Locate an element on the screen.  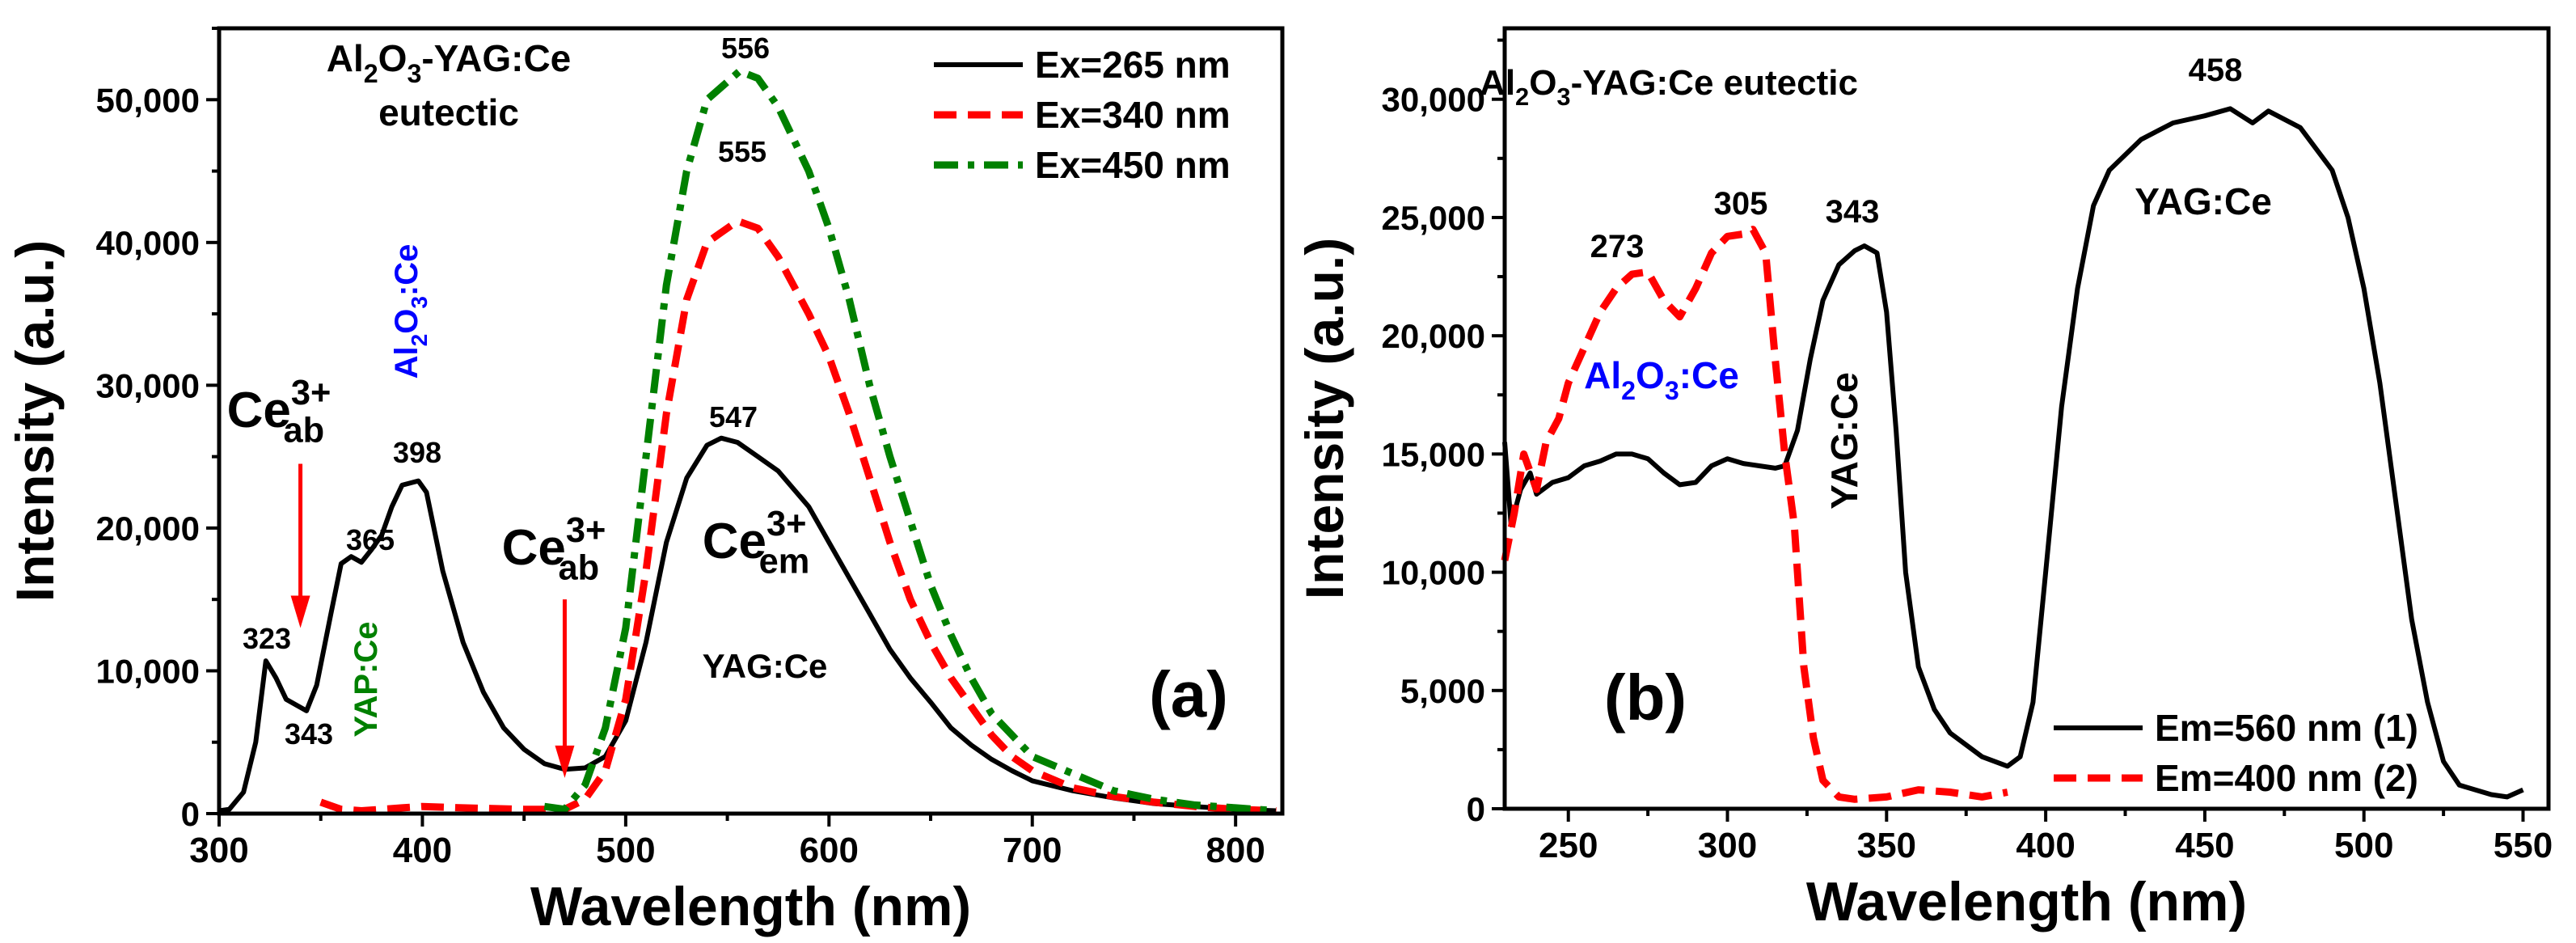
y-tick-label: 50,000 is located at coordinates (148, 100).